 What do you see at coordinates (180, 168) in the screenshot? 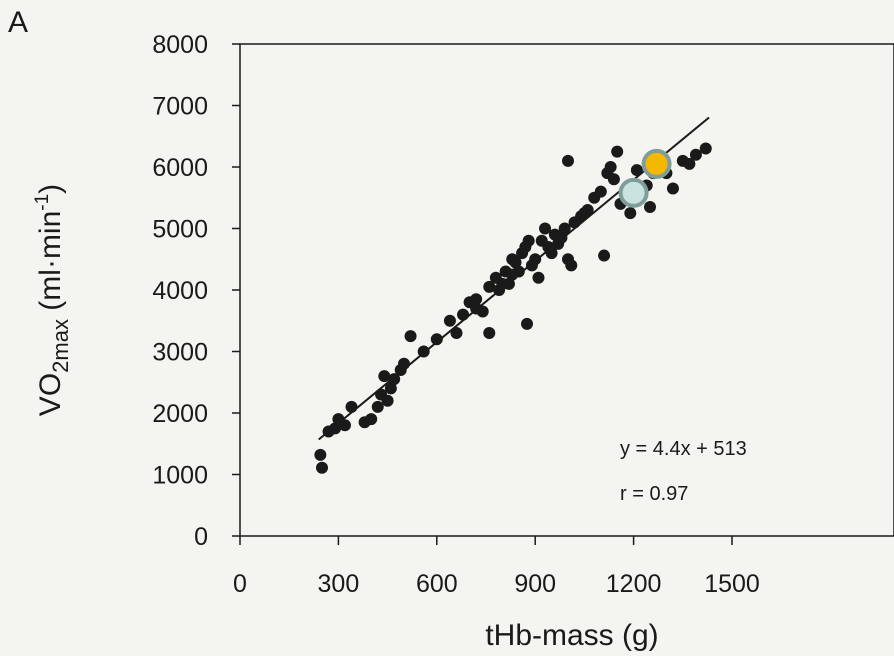
I see `y-tick-label: 6000` at bounding box center [180, 168].